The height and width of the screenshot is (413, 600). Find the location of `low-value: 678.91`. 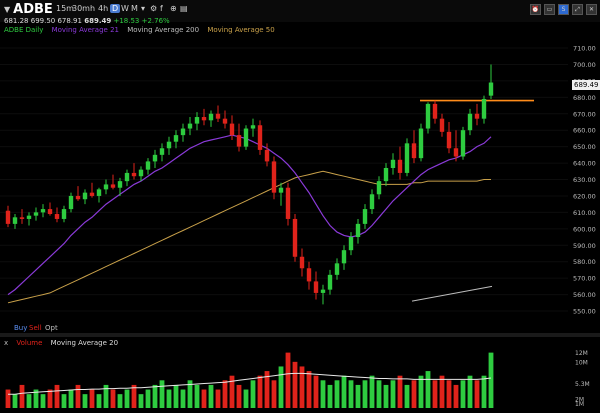

low-value: 678.91 is located at coordinates (69, 21).